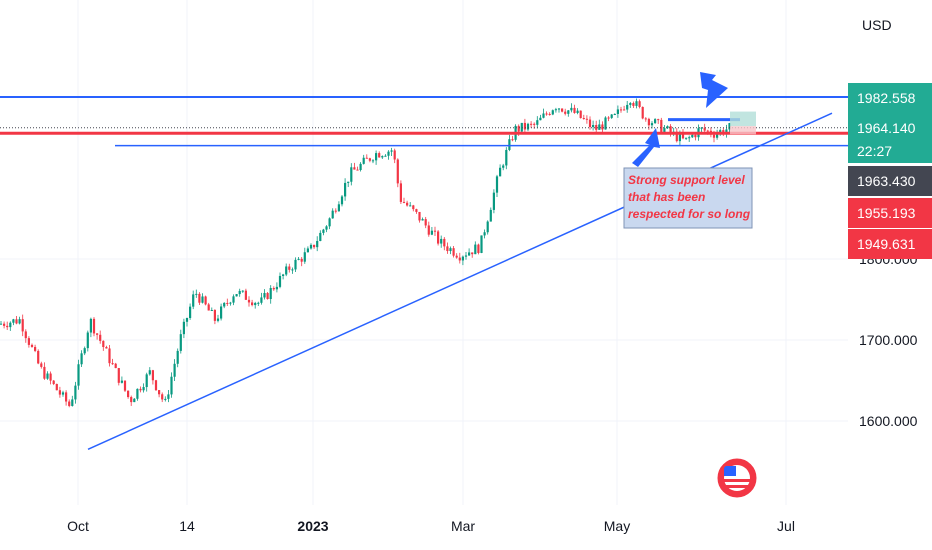 This screenshot has width=932, height=550. I want to click on arrow-down-icon, so click(714, 90).